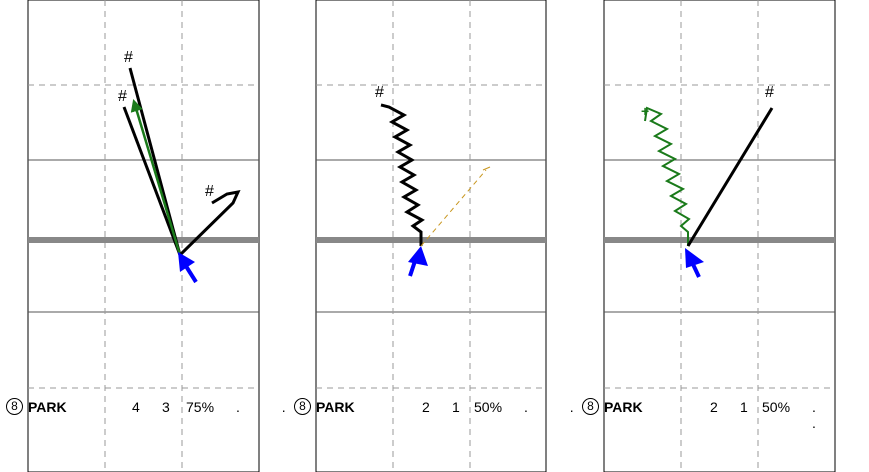 The image size is (869, 472). I want to click on stat-b: 3, so click(166, 407).